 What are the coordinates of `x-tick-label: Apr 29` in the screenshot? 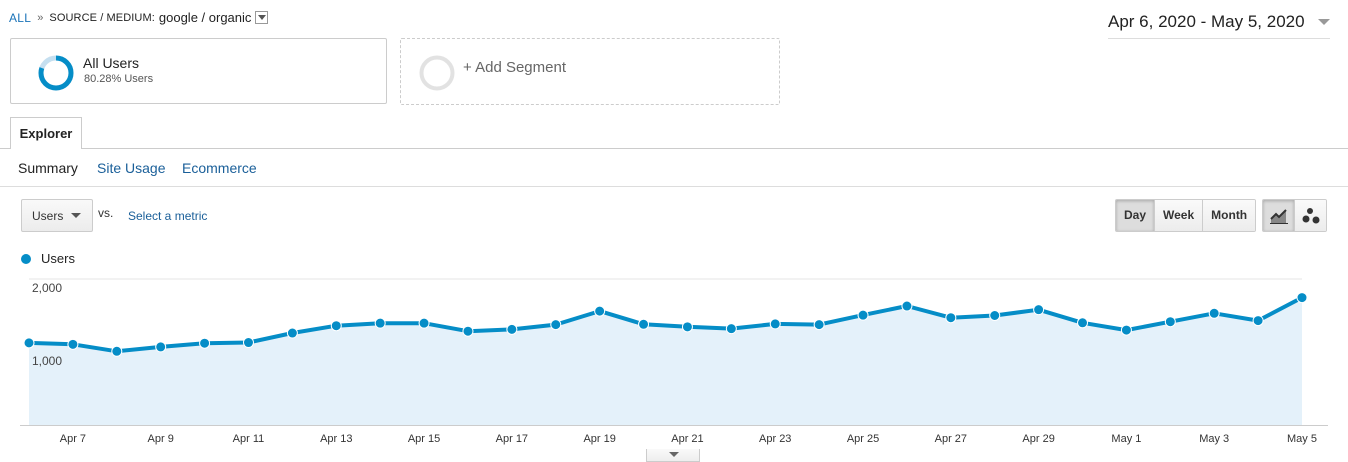 It's located at (1038, 439).